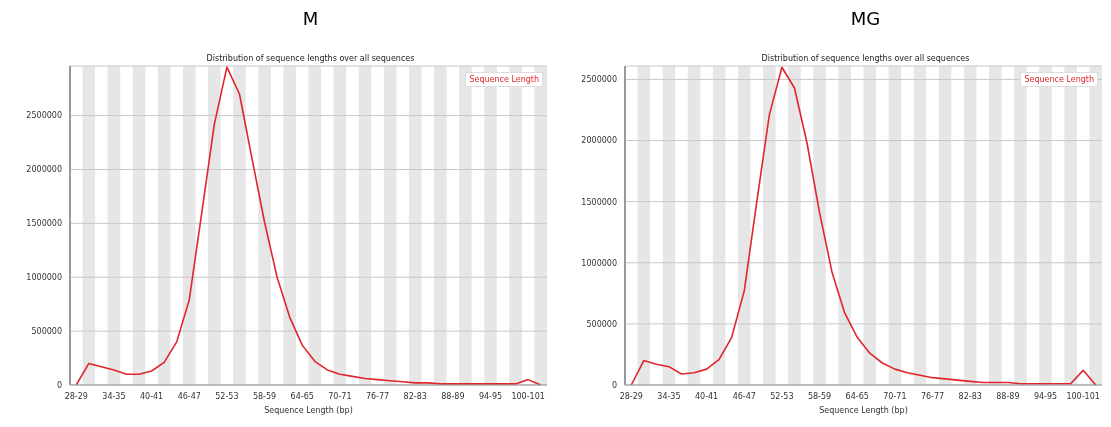 This screenshot has height=427, width=1111. I want to click on chart-title: M, so click(310, 19).